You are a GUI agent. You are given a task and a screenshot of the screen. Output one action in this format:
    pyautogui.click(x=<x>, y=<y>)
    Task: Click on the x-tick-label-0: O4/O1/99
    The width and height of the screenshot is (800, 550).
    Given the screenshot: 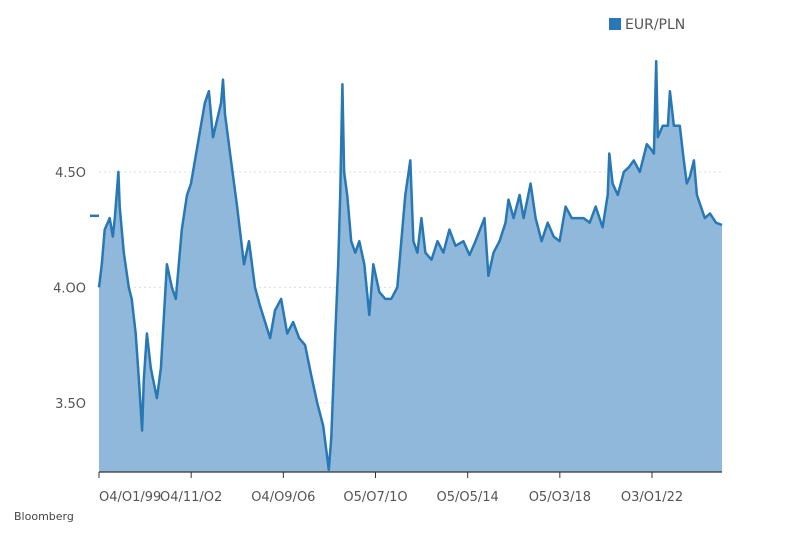 What is the action you would take?
    pyautogui.click(x=130, y=497)
    